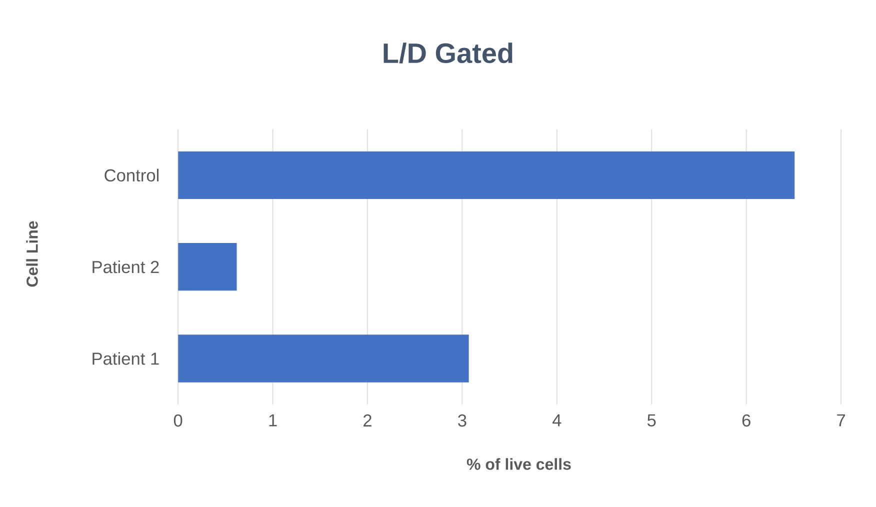 Image resolution: width=876 pixels, height=507 pixels. What do you see at coordinates (125, 267) in the screenshot?
I see `y-tick-label: Patient 2` at bounding box center [125, 267].